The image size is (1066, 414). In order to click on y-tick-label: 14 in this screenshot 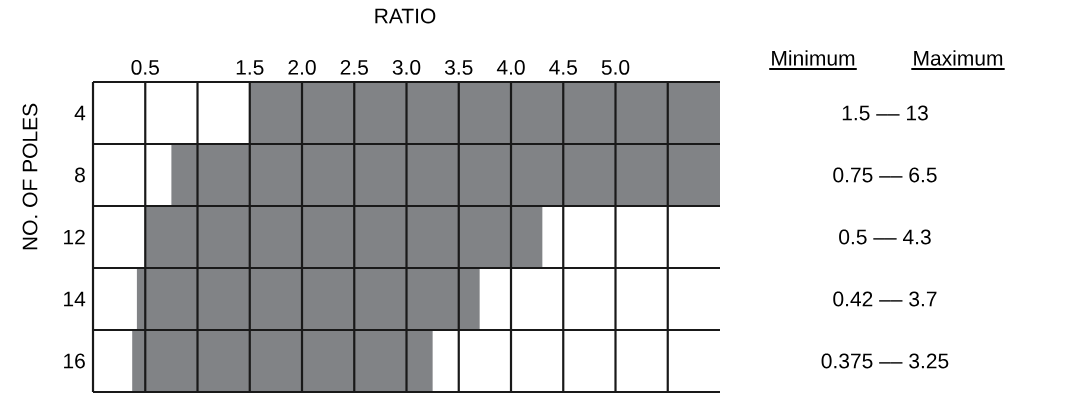, I will do `click(75, 299)`.